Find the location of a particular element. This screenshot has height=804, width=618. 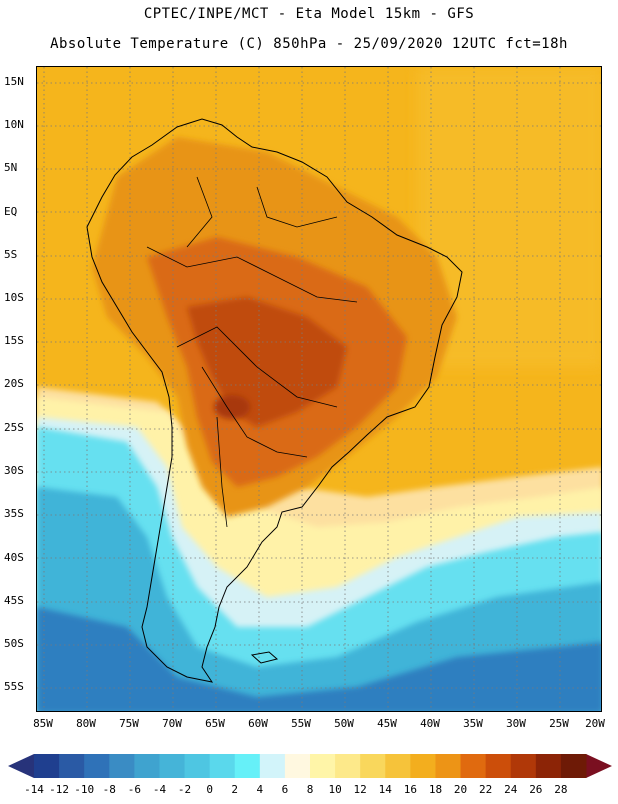

colorbar-label: 4 is located at coordinates (260, 789).